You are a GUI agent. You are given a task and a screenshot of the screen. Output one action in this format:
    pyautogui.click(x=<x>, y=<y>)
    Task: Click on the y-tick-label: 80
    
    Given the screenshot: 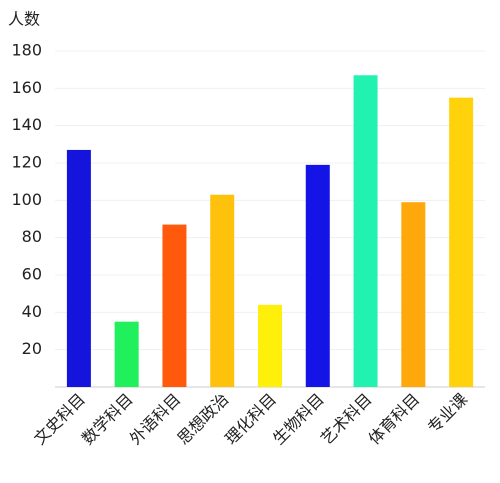 What is the action you would take?
    pyautogui.click(x=32, y=236)
    